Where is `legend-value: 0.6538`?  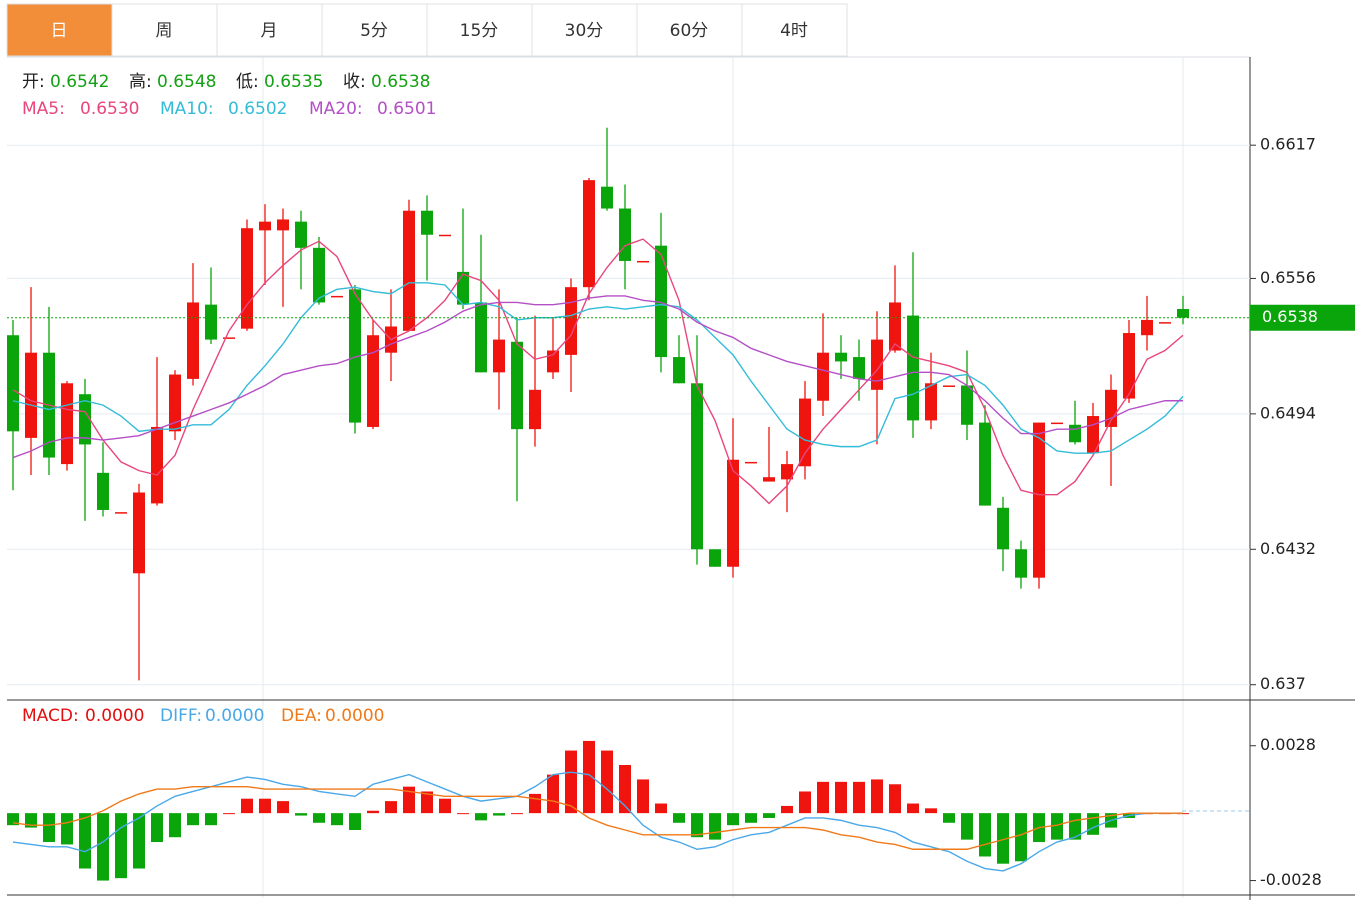 legend-value: 0.6538 is located at coordinates (400, 82).